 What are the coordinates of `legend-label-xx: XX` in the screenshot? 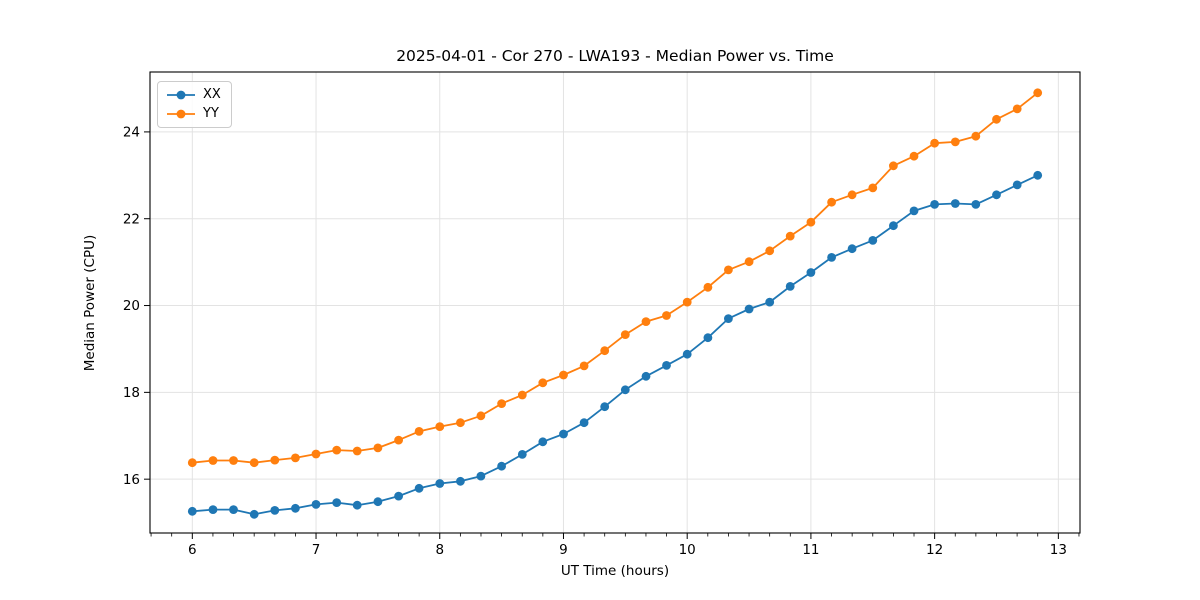 It's located at (212, 94).